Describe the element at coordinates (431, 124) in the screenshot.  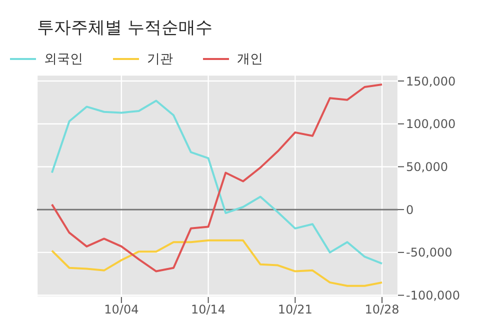
I see `y-tick-label: 100,000` at that location.